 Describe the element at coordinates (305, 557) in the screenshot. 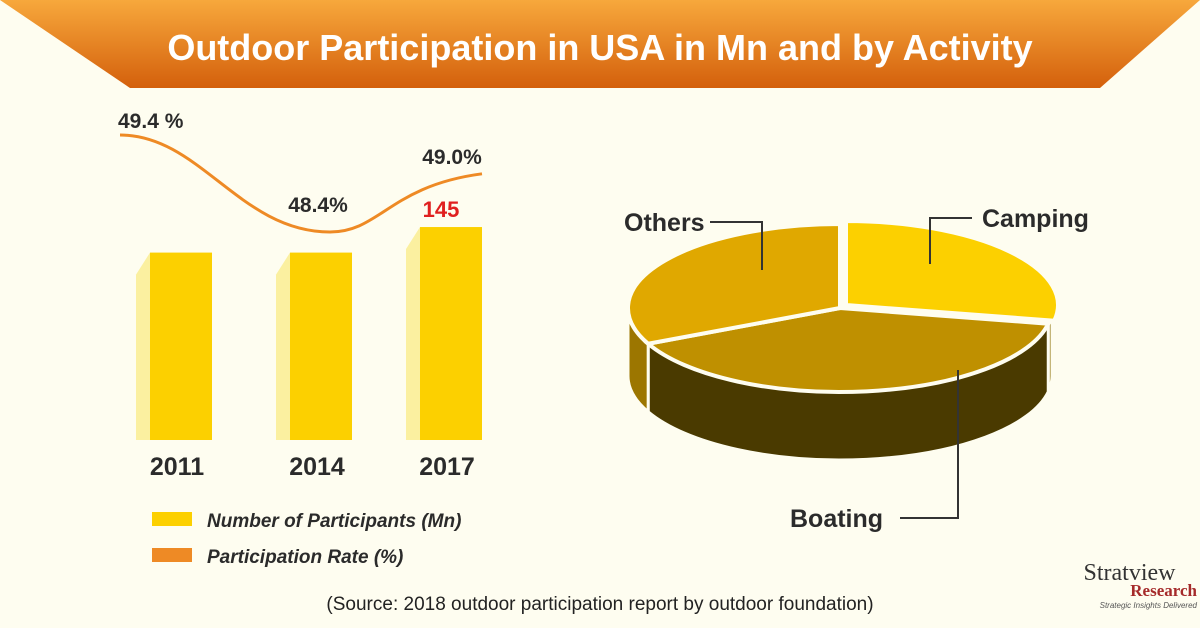

I see `legend-label-line: Participation Rate (%)` at that location.